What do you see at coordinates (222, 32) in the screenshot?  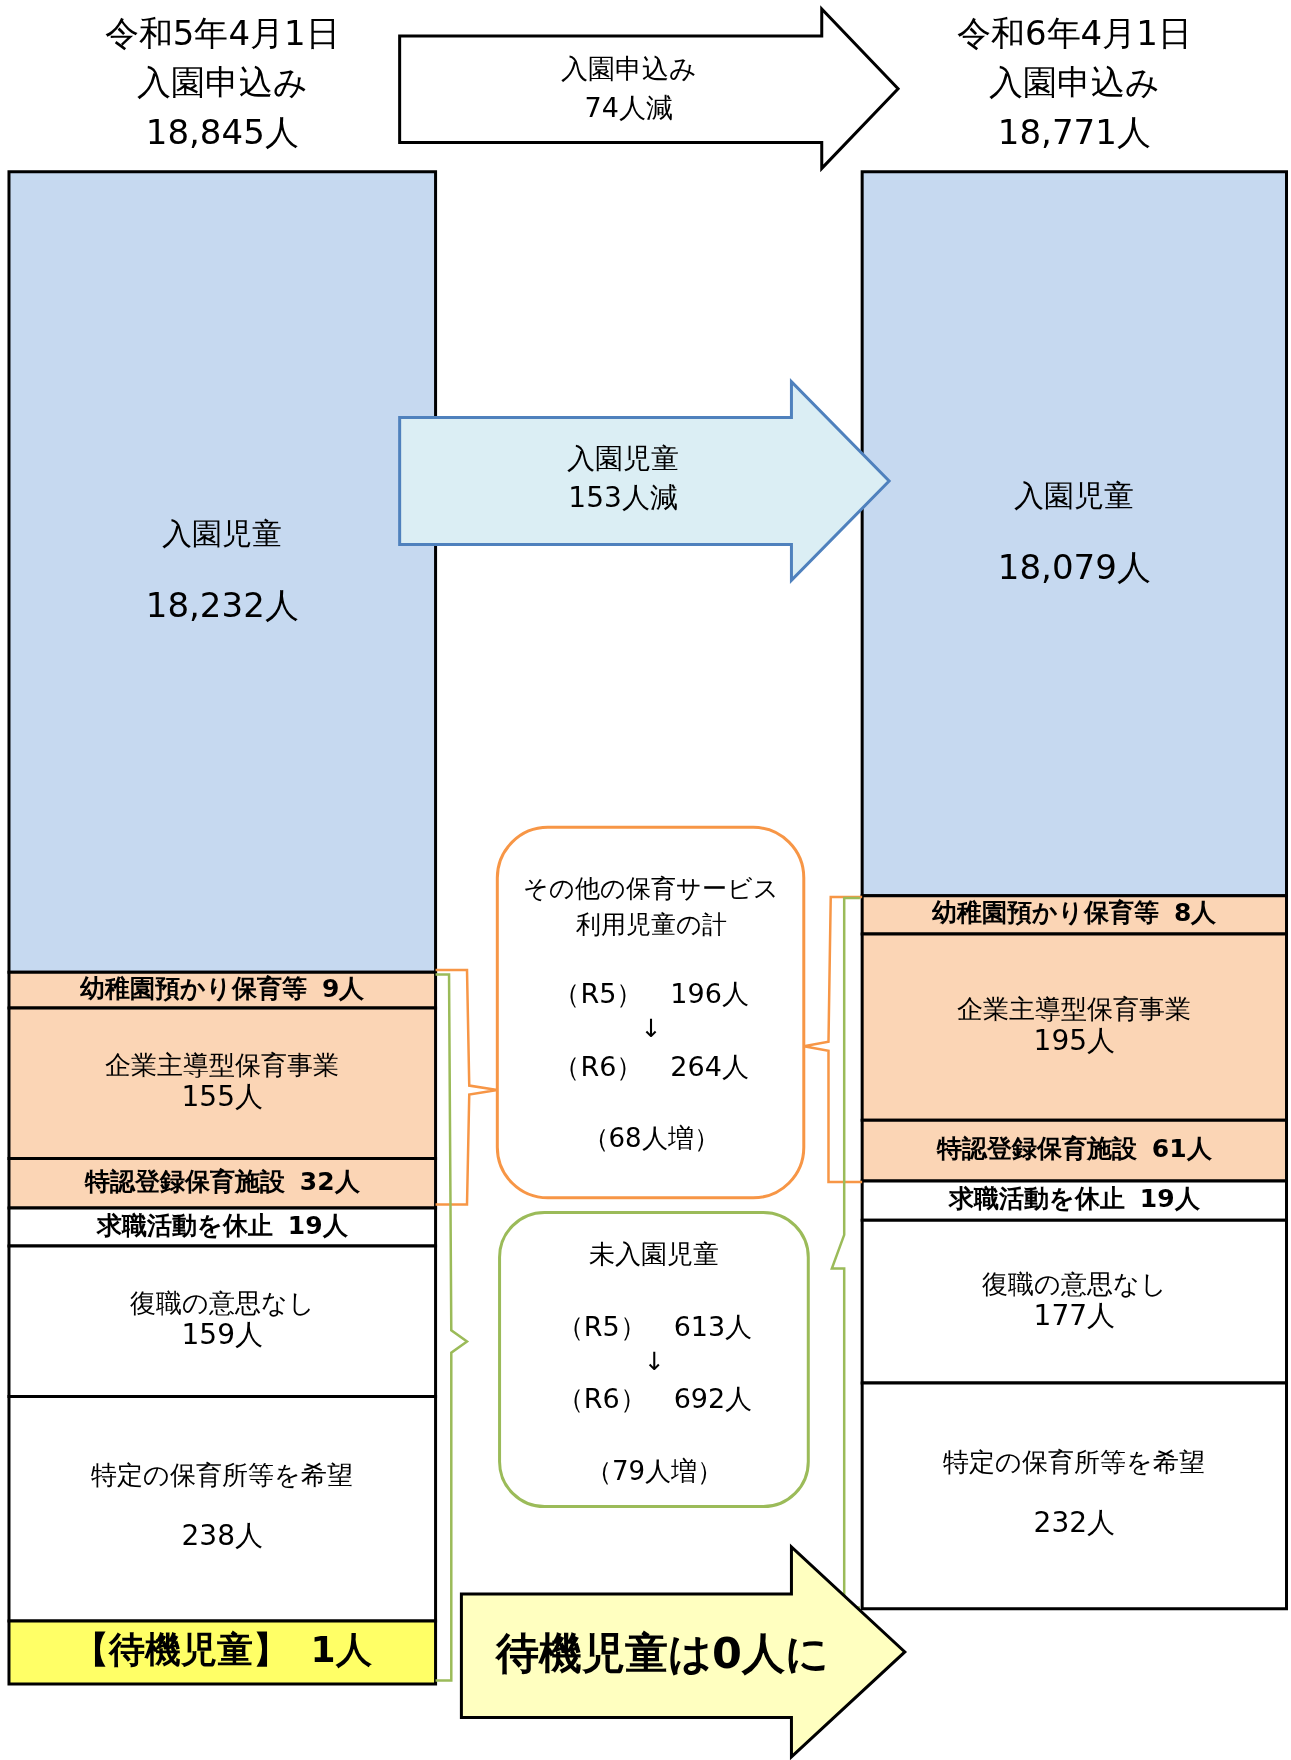 I see `category-label: 令和5年4月1日` at bounding box center [222, 32].